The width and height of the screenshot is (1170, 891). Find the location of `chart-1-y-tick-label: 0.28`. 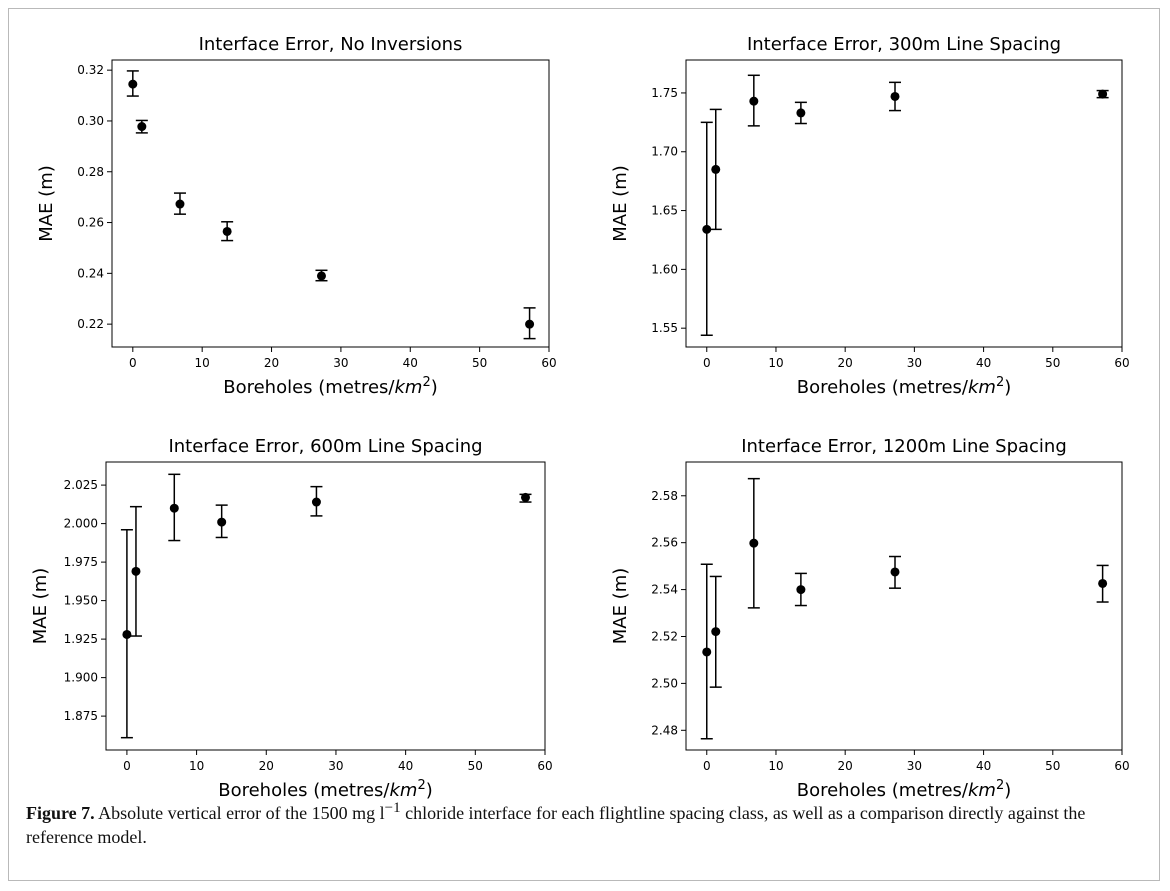

chart-1-y-tick-label: 0.28 is located at coordinates (90, 172).